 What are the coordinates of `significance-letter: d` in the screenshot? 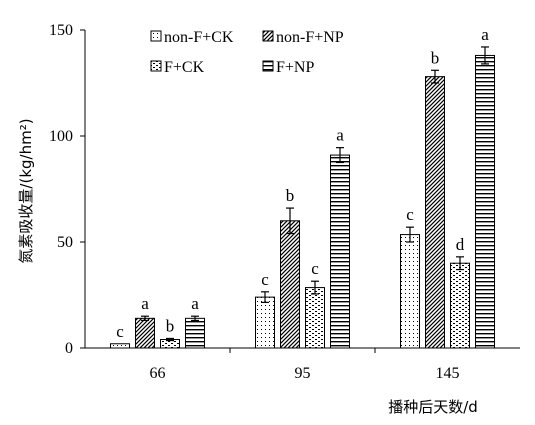 It's located at (460, 244).